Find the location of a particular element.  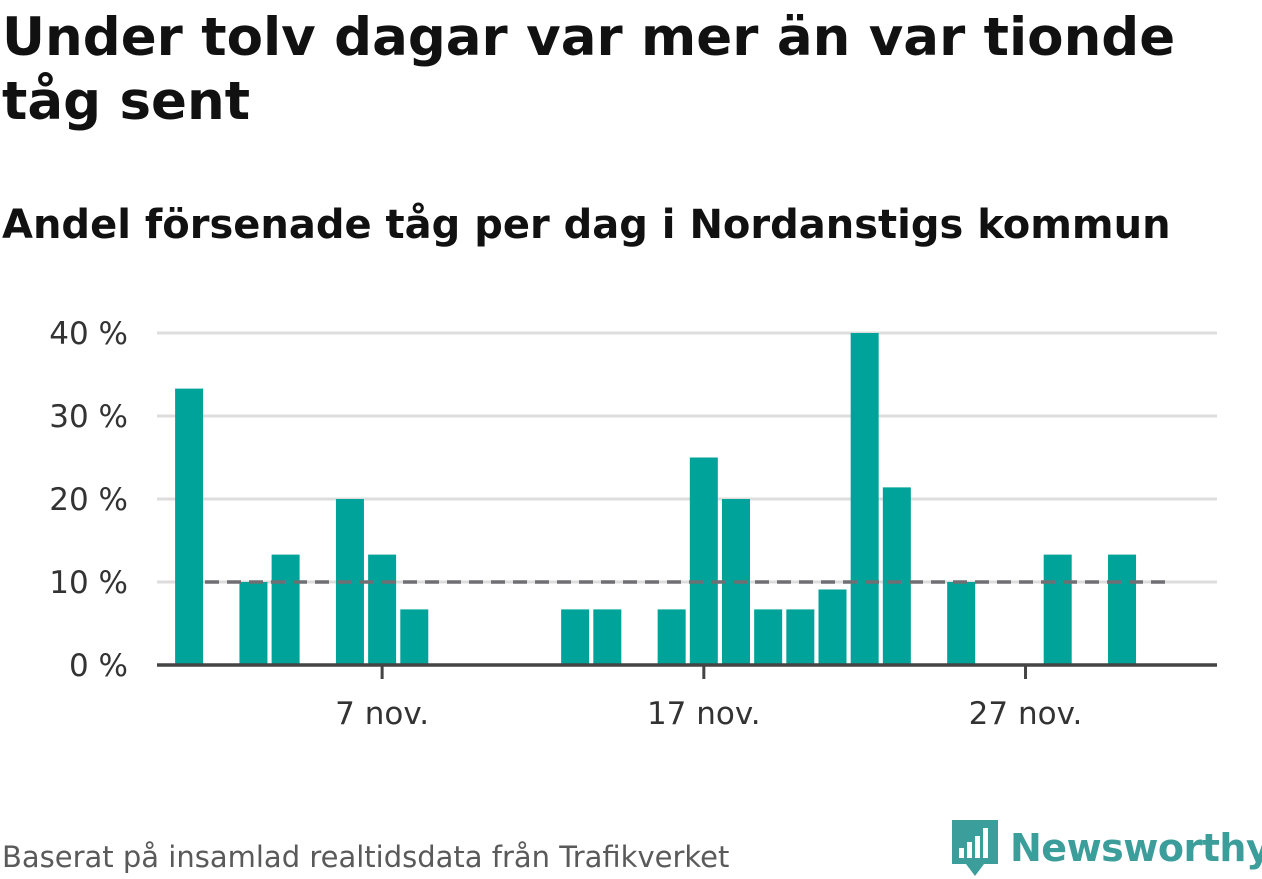

brand-logo: Newsworthy is located at coordinates (1106, 848).